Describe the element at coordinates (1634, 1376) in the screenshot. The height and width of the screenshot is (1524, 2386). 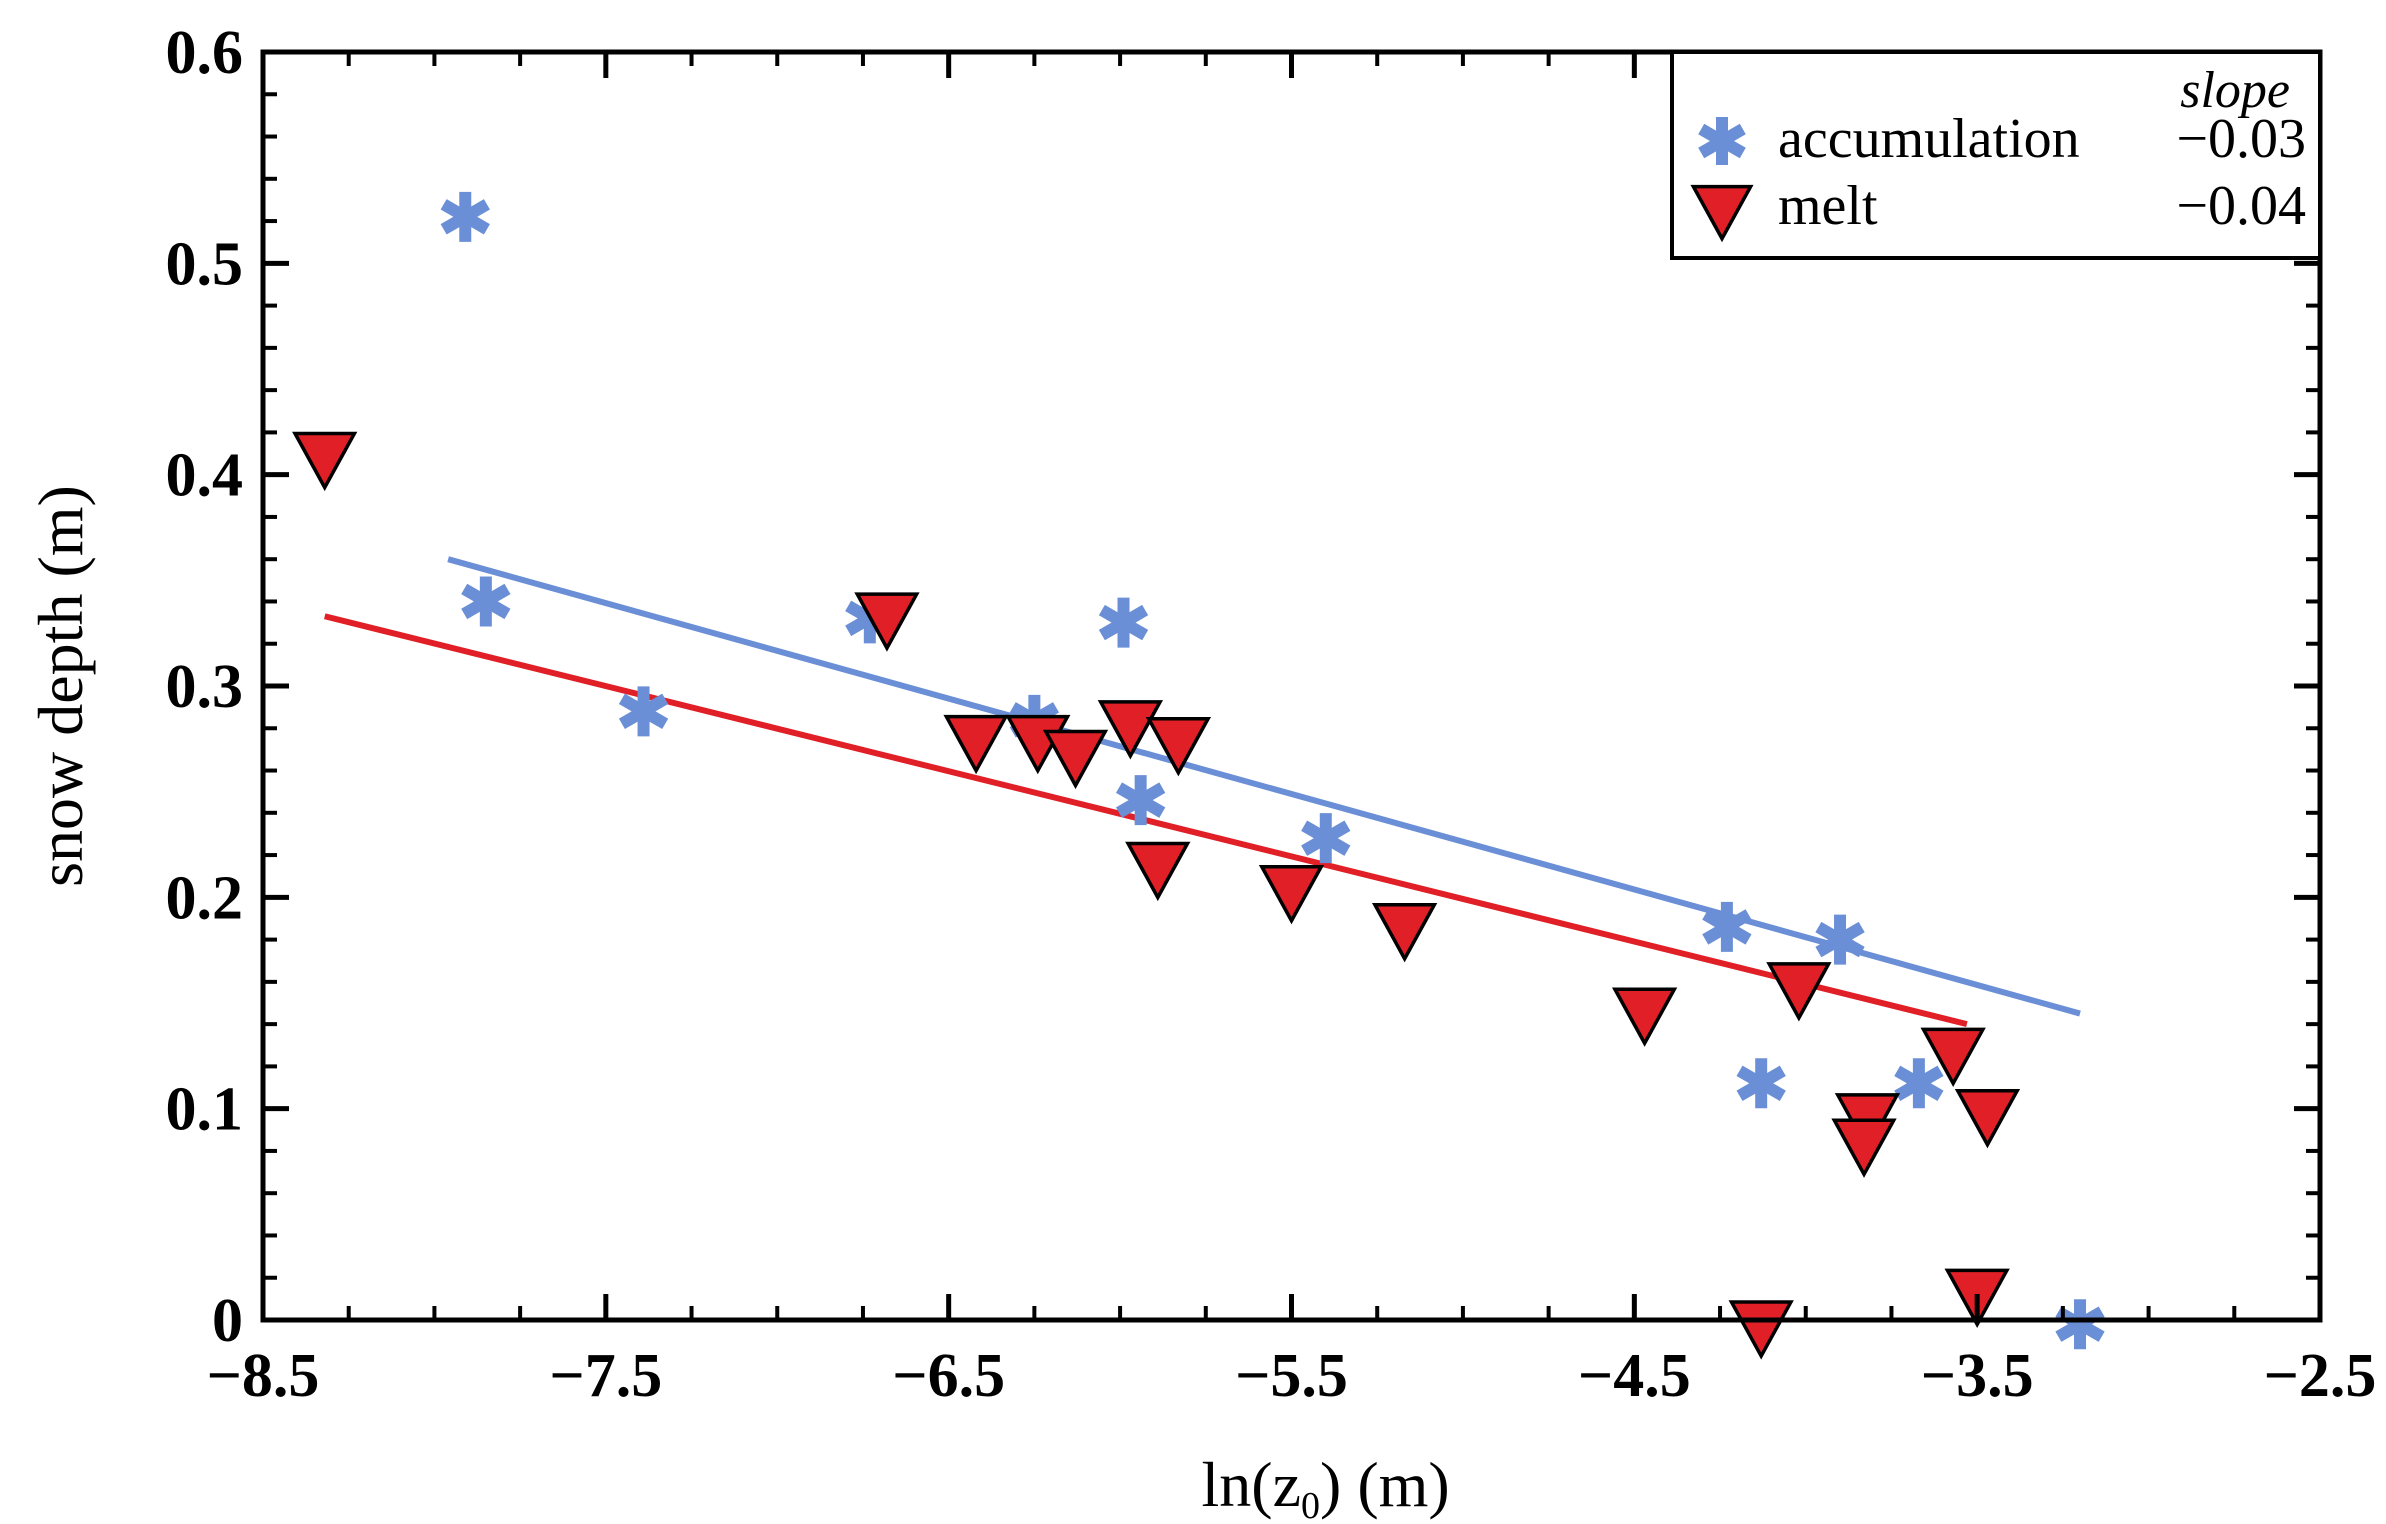
I see `x-tick-label: −4.5` at that location.